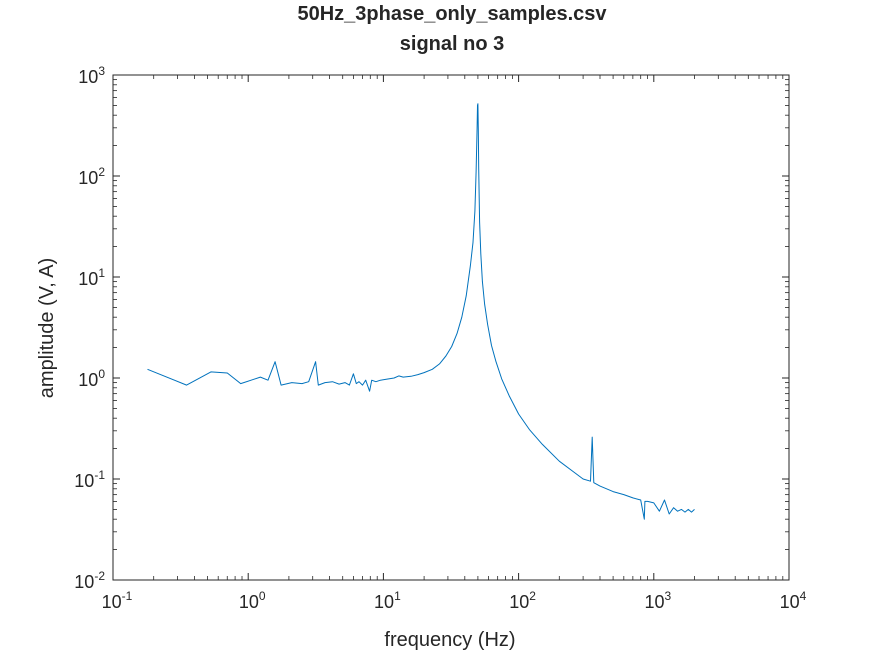 This screenshot has height=658, width=871. I want to click on y-tick-label: 10⁰, so click(91, 378).